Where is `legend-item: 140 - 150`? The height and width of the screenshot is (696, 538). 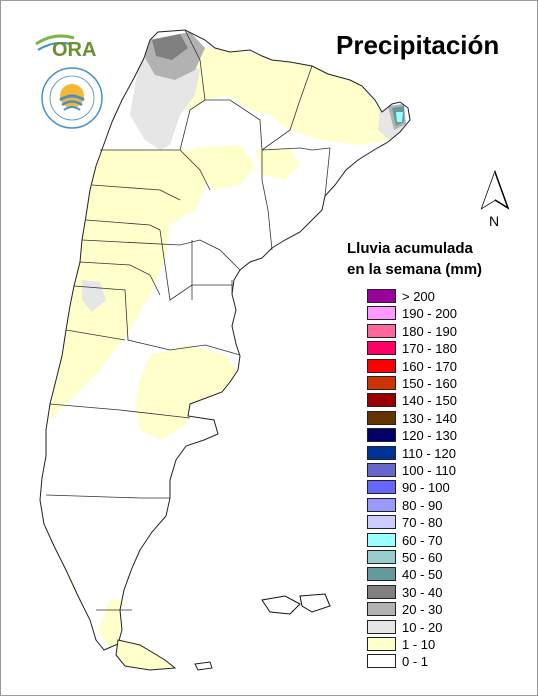 legend-item: 140 - 150 is located at coordinates (437, 400).